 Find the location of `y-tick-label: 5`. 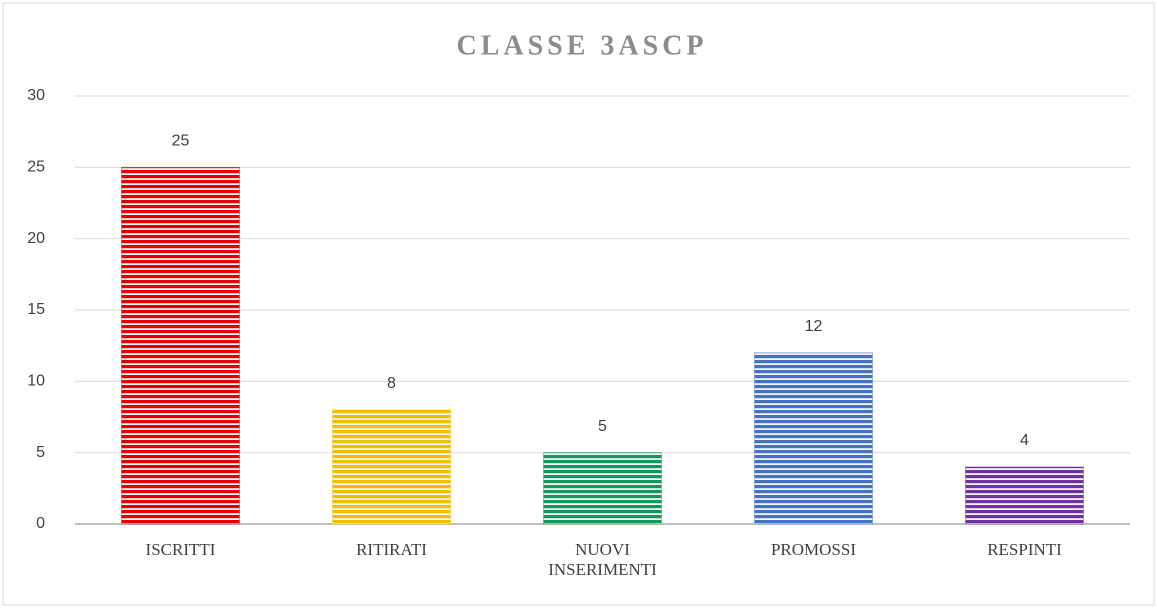

y-tick-label: 5 is located at coordinates (40, 452).